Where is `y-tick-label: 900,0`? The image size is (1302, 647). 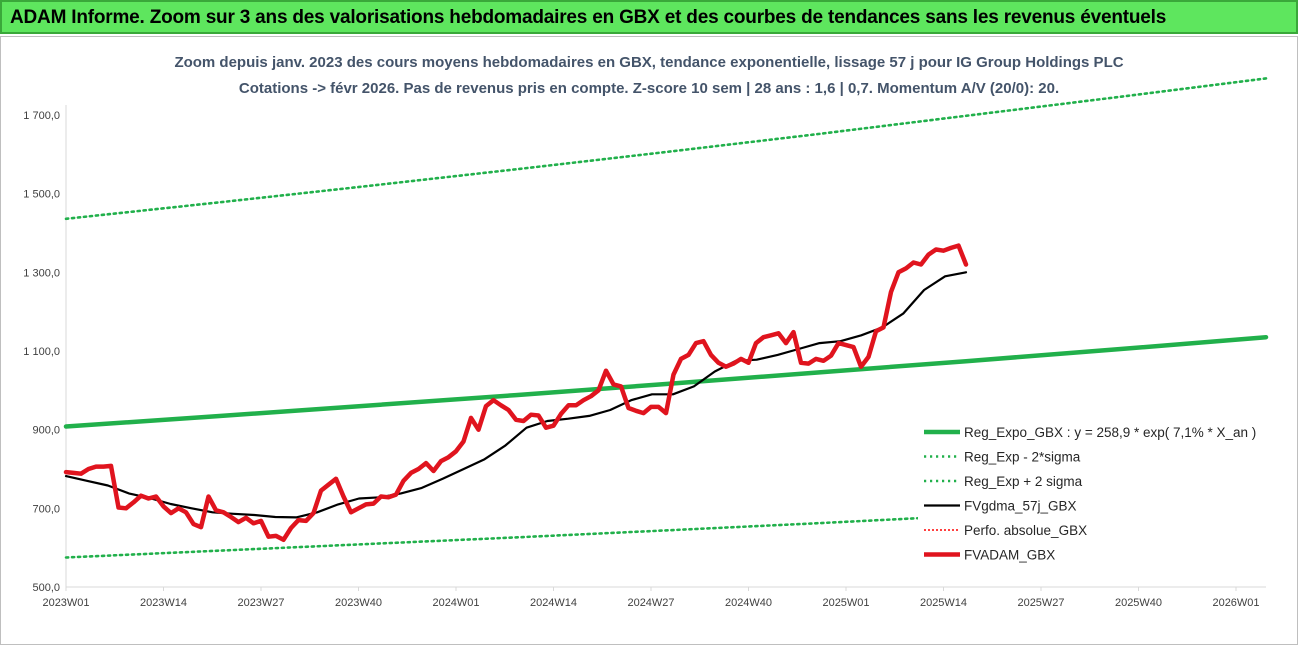
y-tick-label: 900,0 is located at coordinates (46, 431).